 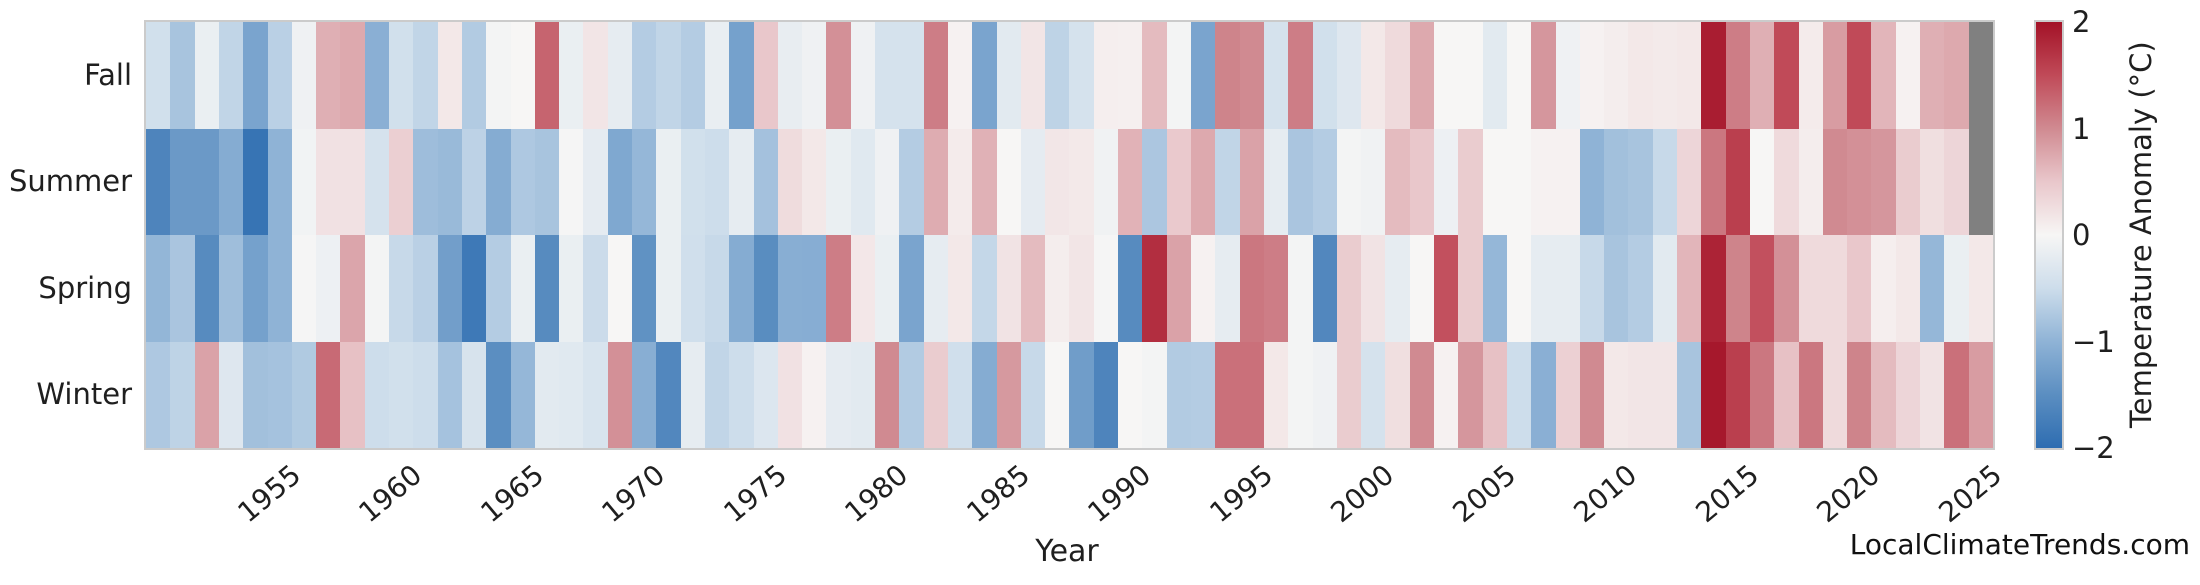 What do you see at coordinates (1484, 494) in the screenshot?
I see `x-tick-label: 2005` at bounding box center [1484, 494].